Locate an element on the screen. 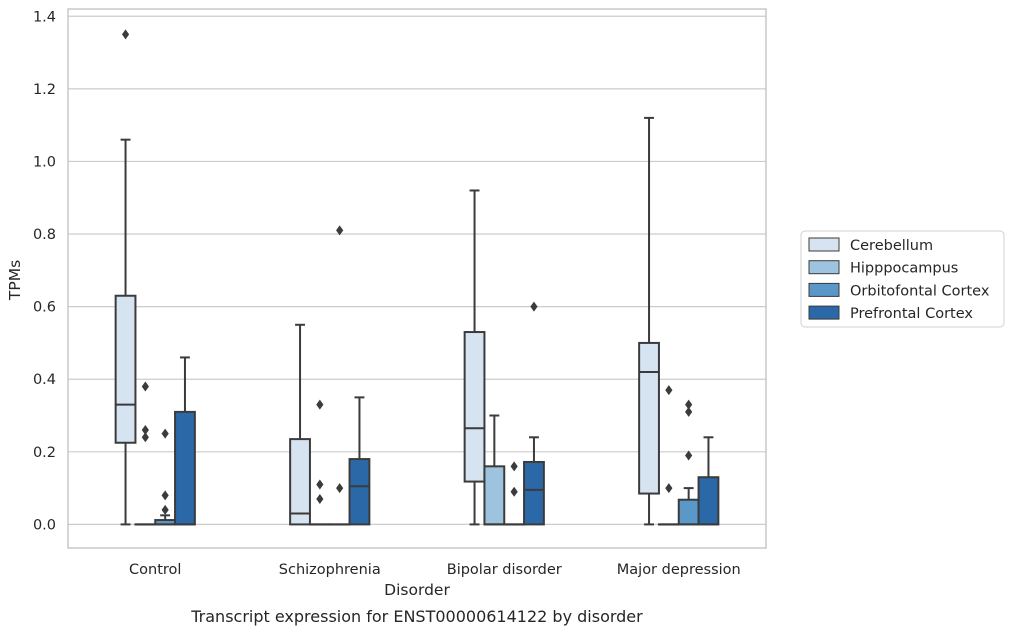  x-tick-label: Schizophrenia is located at coordinates (330, 570).